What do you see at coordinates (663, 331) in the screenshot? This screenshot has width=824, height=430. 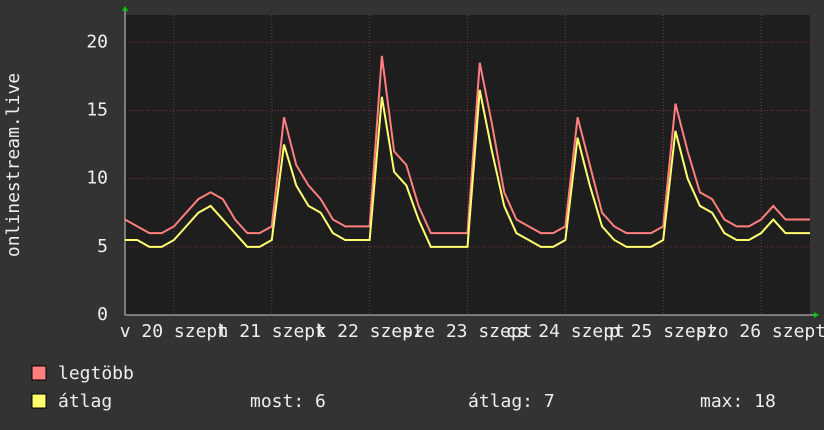 I see `x-tick-label: p 25 szept` at bounding box center [663, 331].